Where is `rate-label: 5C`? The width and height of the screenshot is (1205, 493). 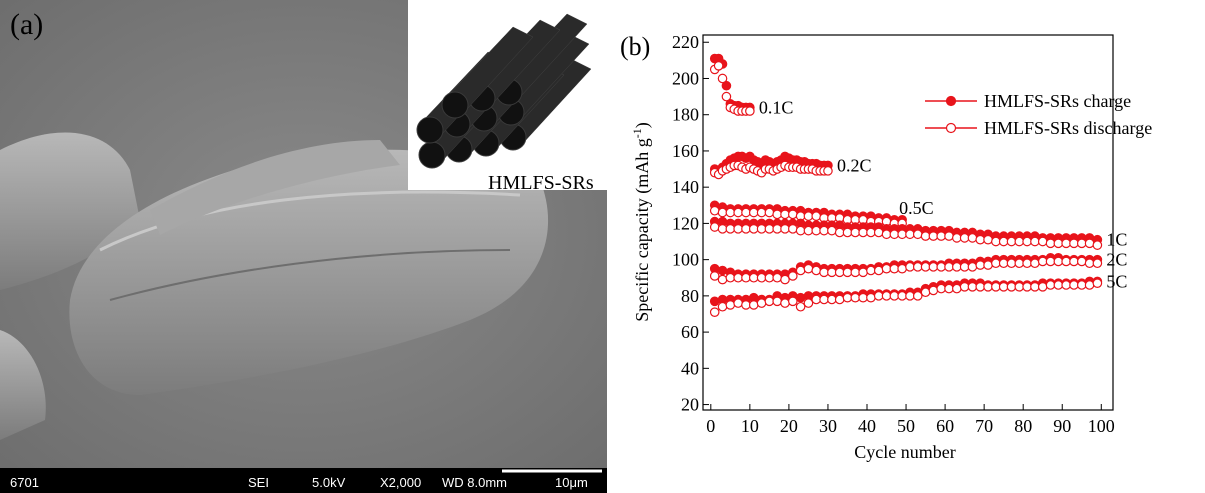 rate-label: 5C is located at coordinates (1116, 281).